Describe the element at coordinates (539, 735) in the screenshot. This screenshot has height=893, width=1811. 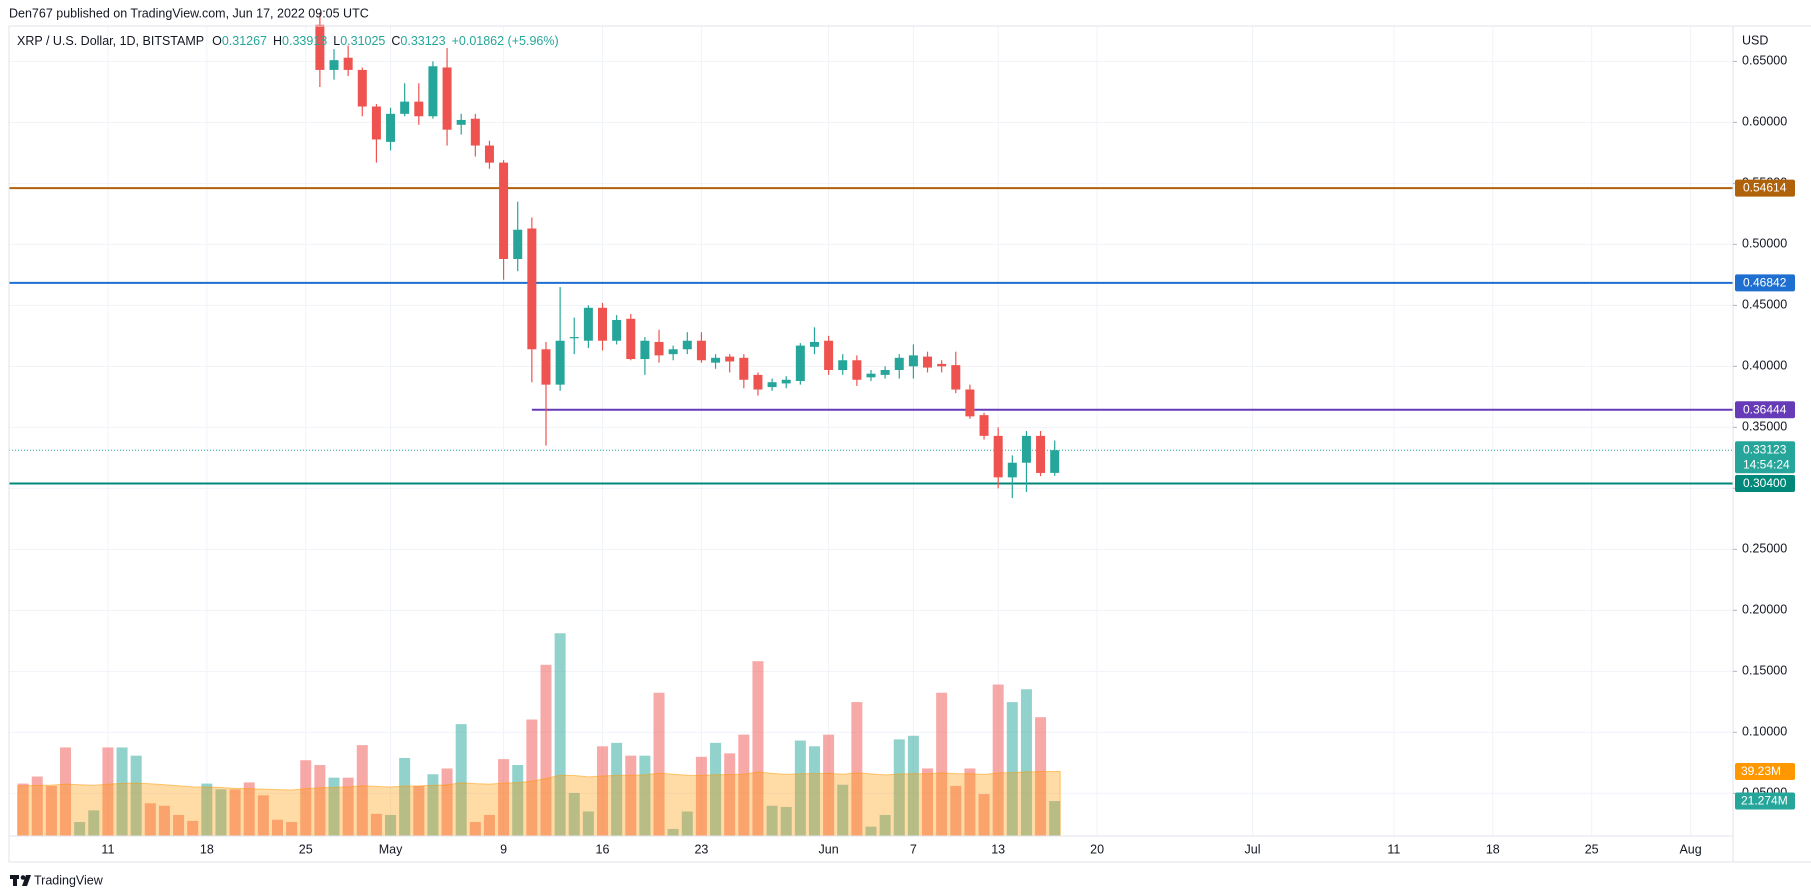
I see `volume-pane` at that location.